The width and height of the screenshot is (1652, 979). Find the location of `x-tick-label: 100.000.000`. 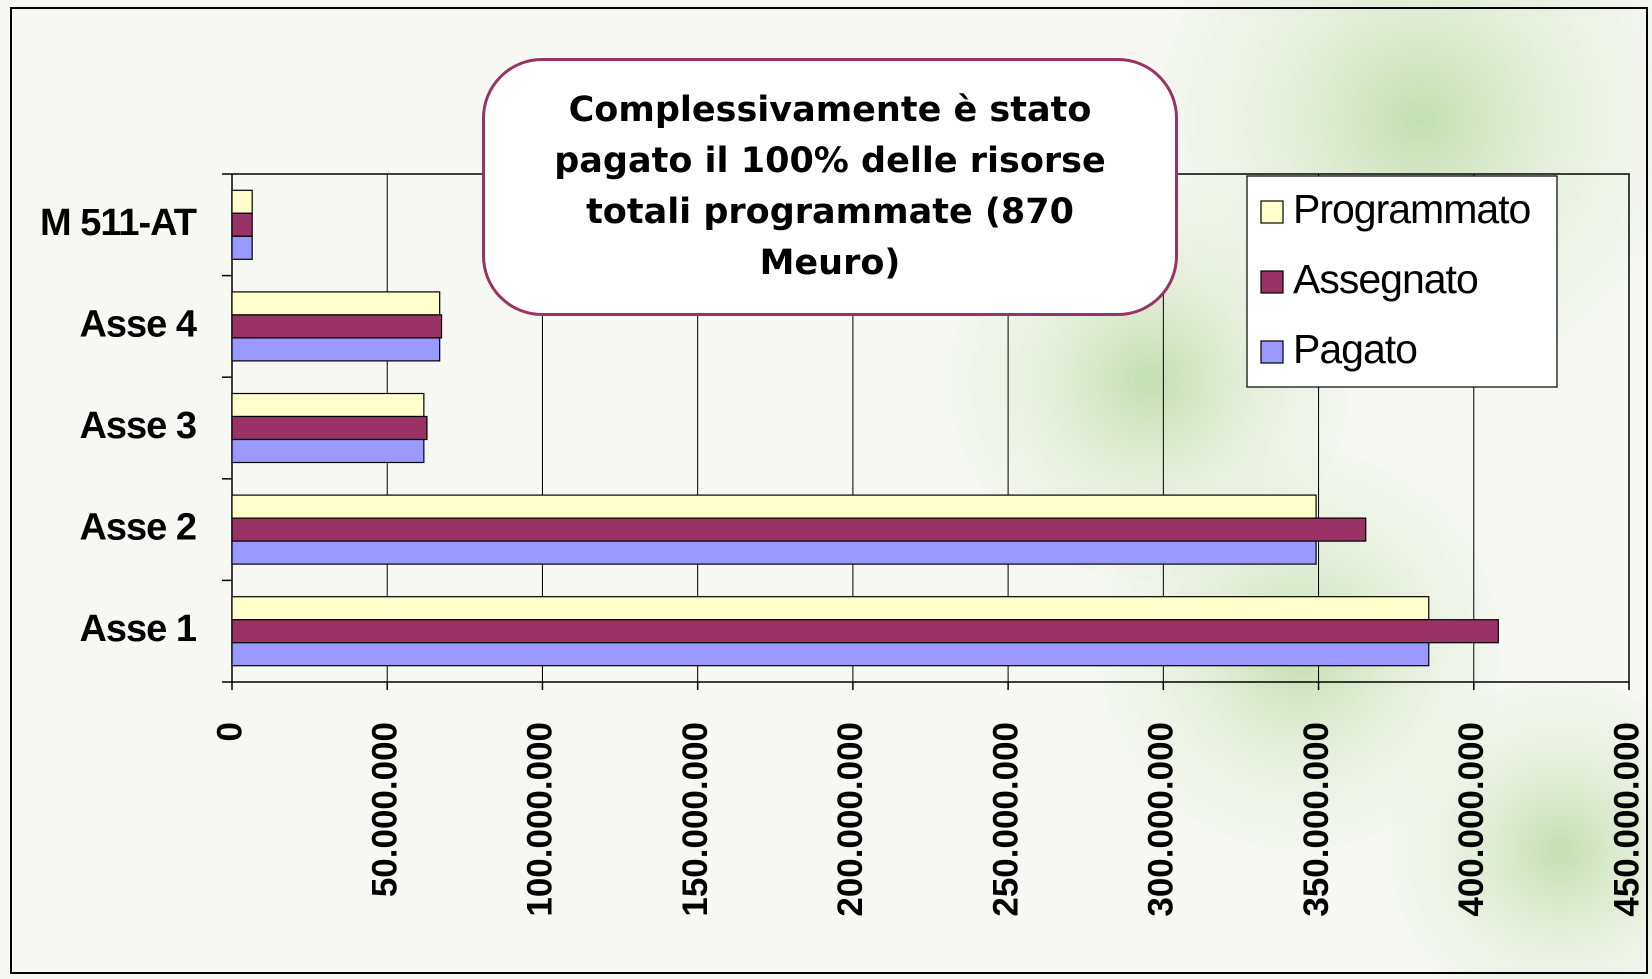

x-tick-label: 100.000.000 is located at coordinates (540, 819).